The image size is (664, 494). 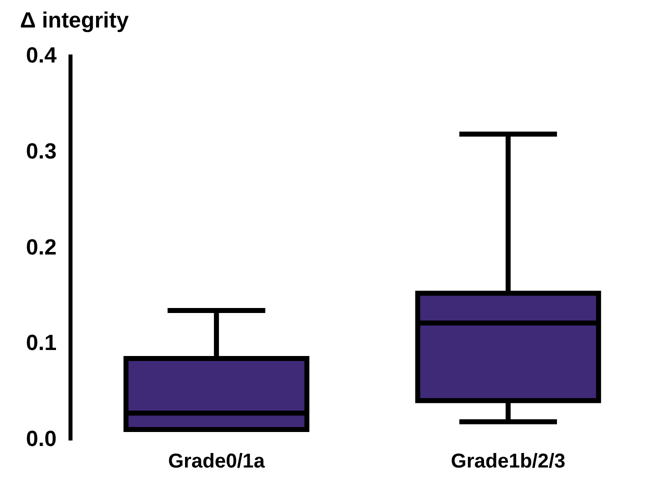 What do you see at coordinates (41, 343) in the screenshot?
I see `y-tick-label: 0.1` at bounding box center [41, 343].